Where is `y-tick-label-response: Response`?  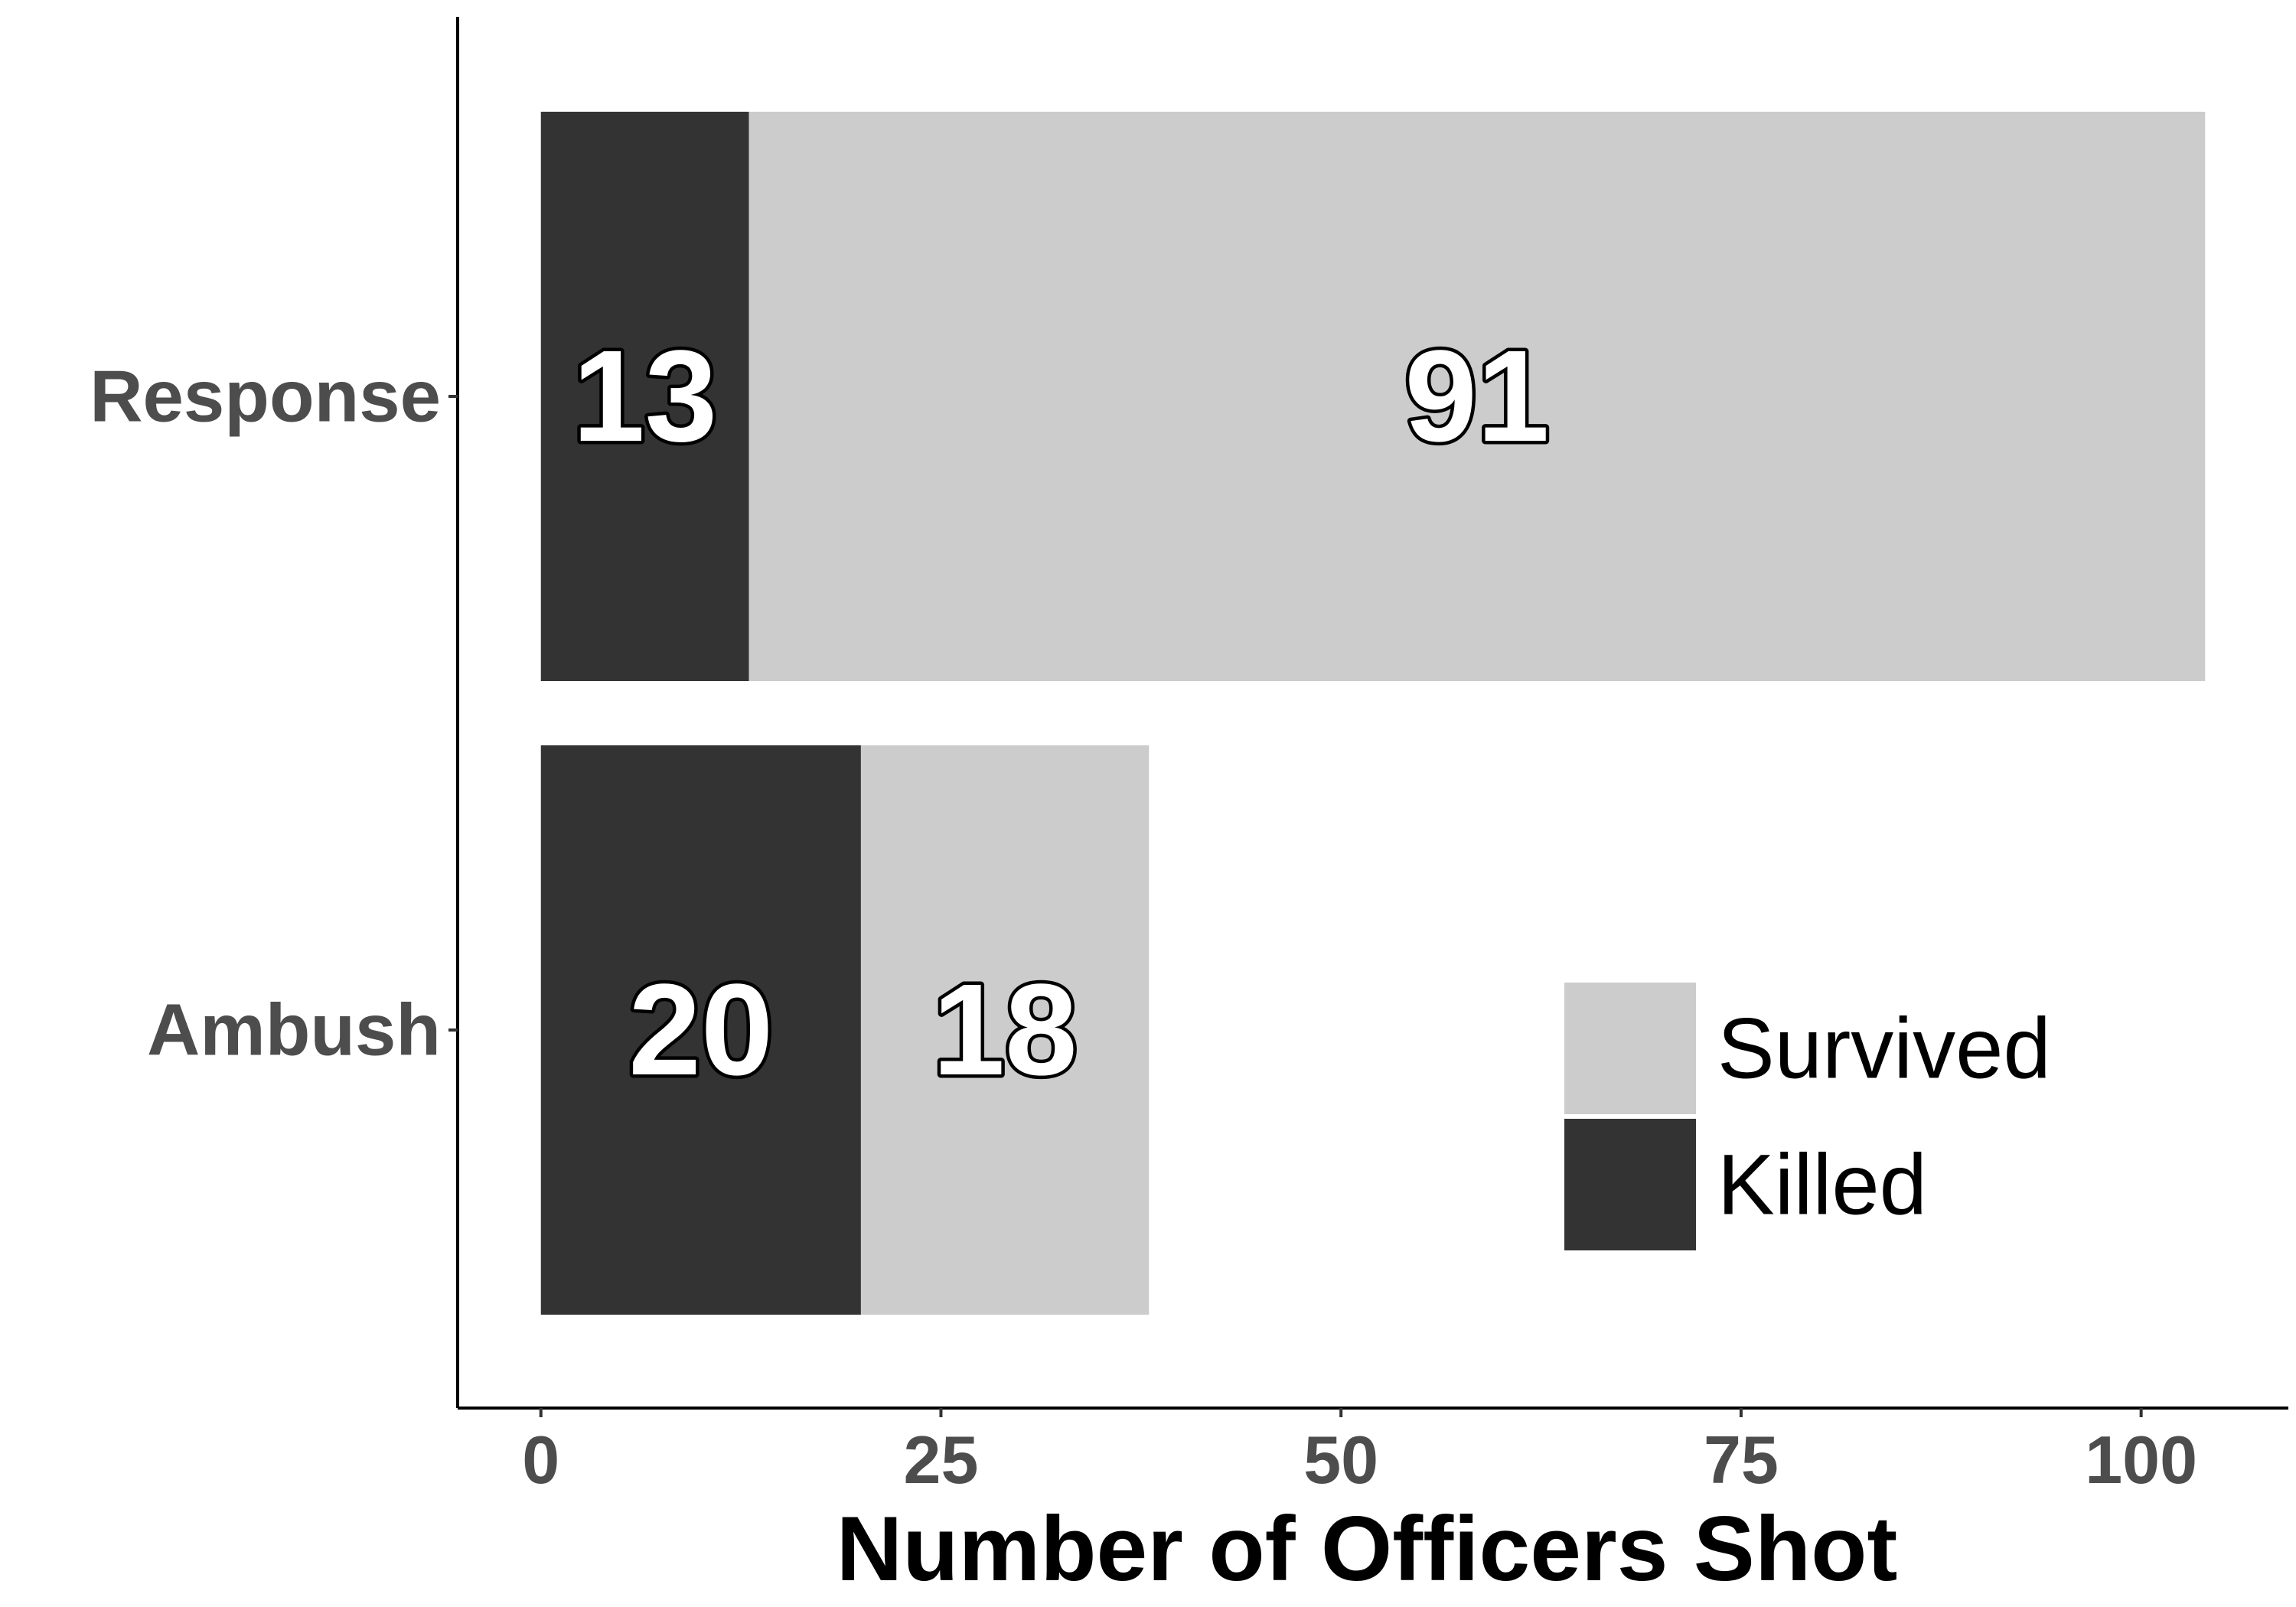 y-tick-label-response: Response is located at coordinates (265, 397).